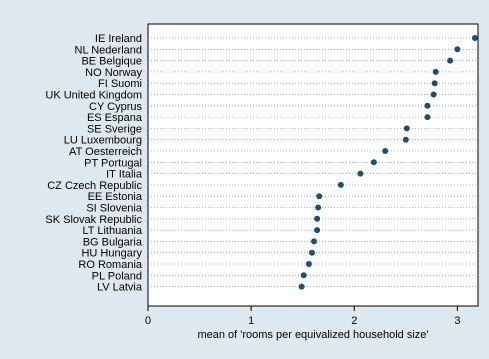  What do you see at coordinates (148, 321) in the screenshot?
I see `x-tick-label: 0` at bounding box center [148, 321].